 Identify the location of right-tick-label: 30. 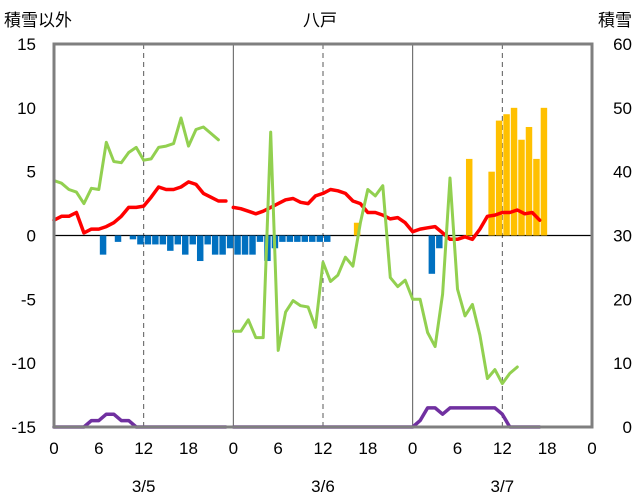
(622, 236).